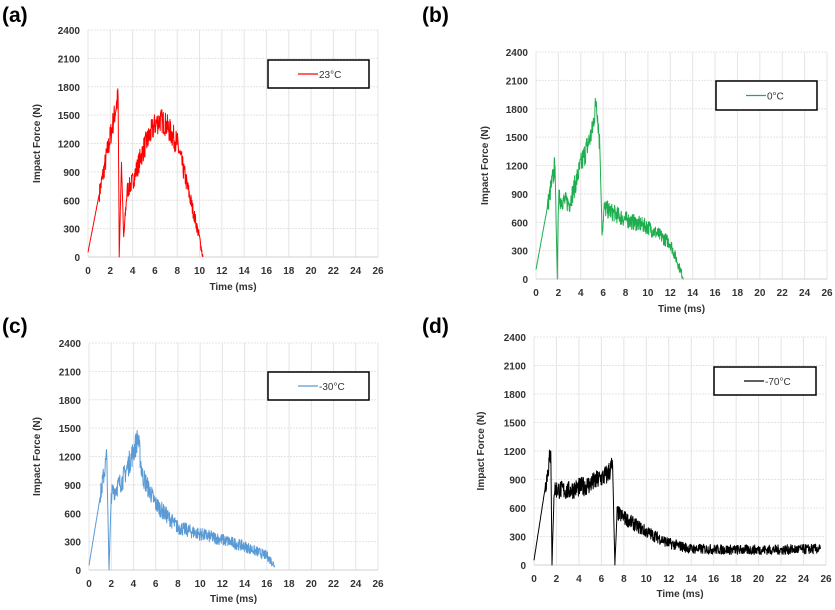  Describe the element at coordinates (775, 97) in the screenshot. I see `legend-label: 0°C` at that location.